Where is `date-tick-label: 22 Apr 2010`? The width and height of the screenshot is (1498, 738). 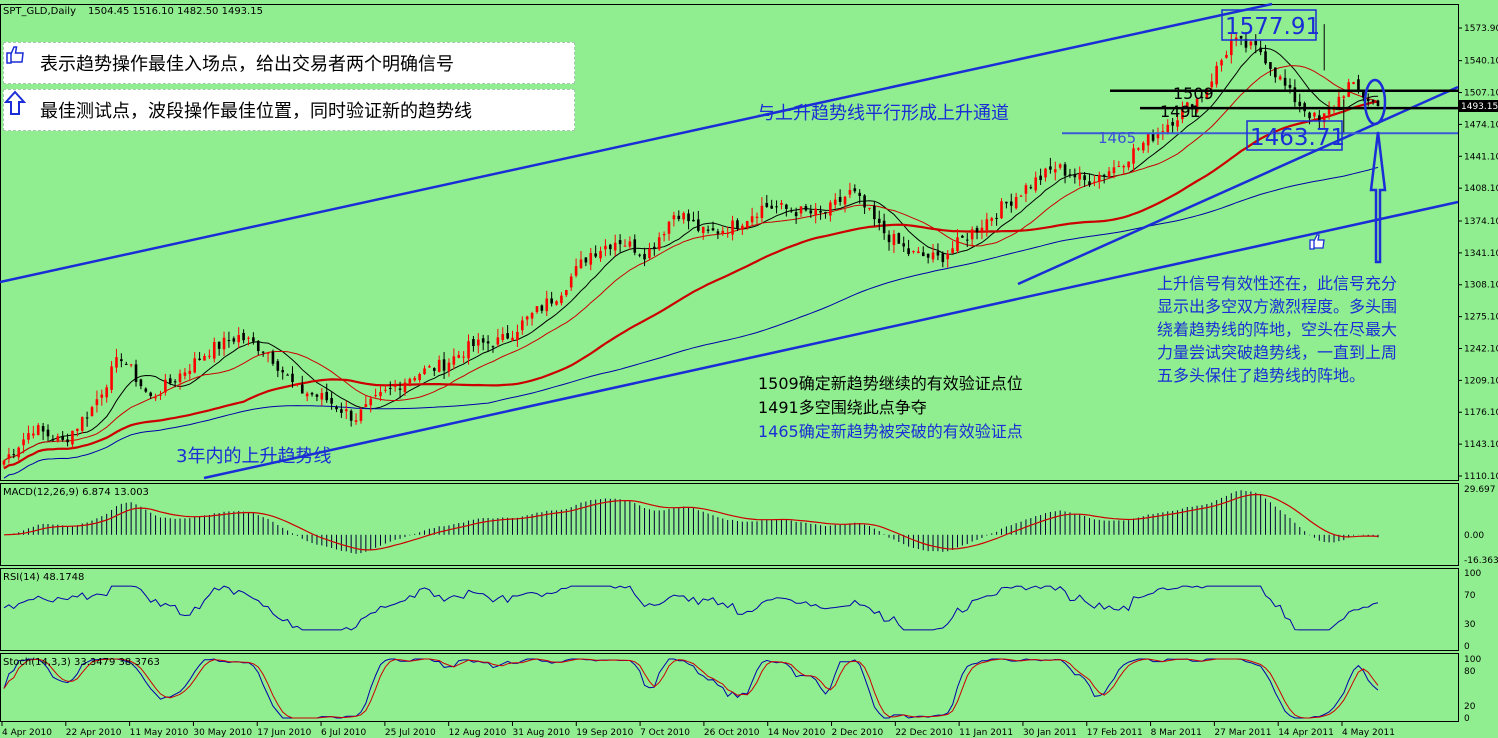 date-tick-label: 22 Apr 2010 is located at coordinates (94, 733).